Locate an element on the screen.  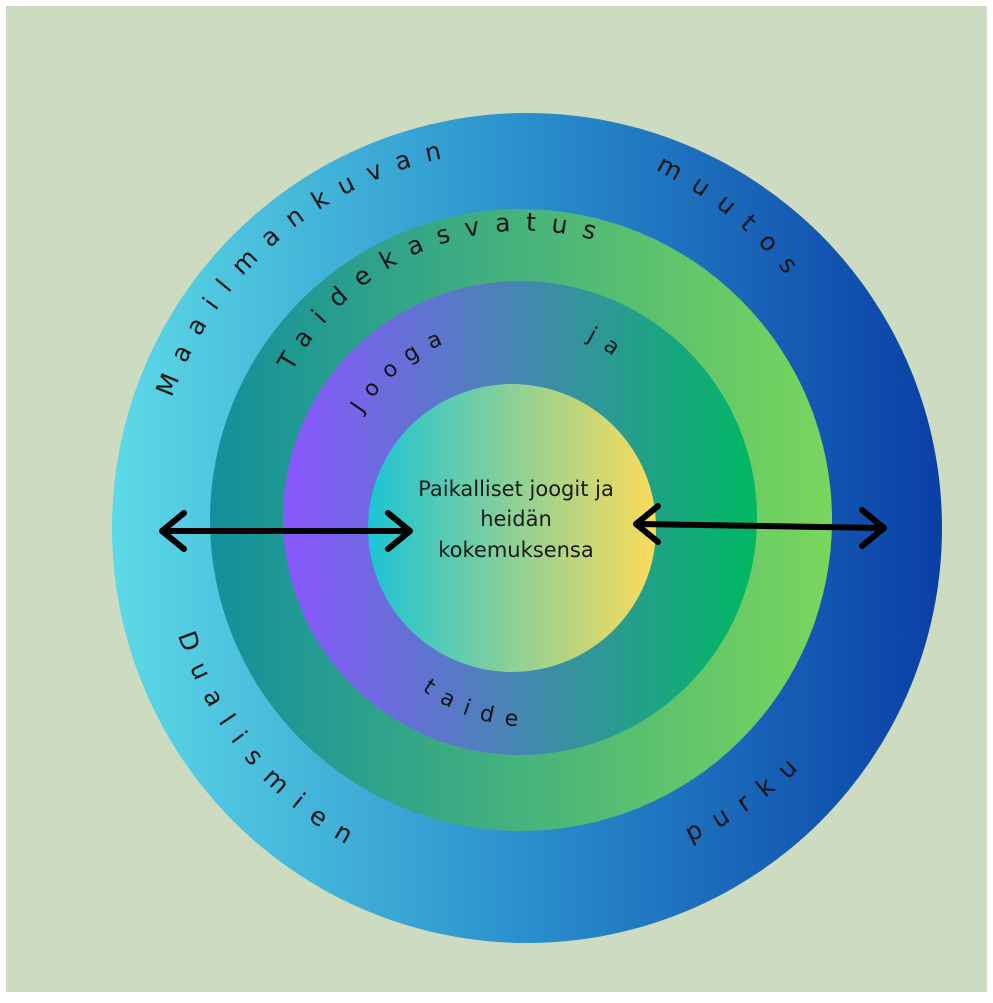
right-double-arrow is located at coordinates (760, 526).